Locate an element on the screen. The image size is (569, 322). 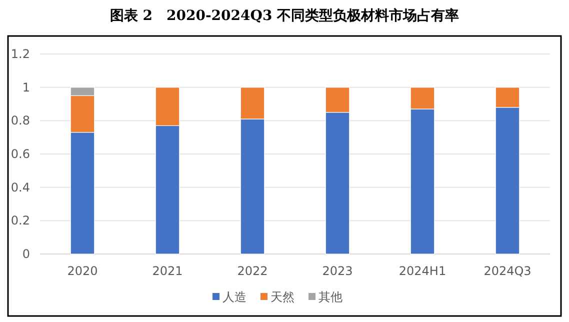
y-tick-label: 0.6 is located at coordinates (20, 154).